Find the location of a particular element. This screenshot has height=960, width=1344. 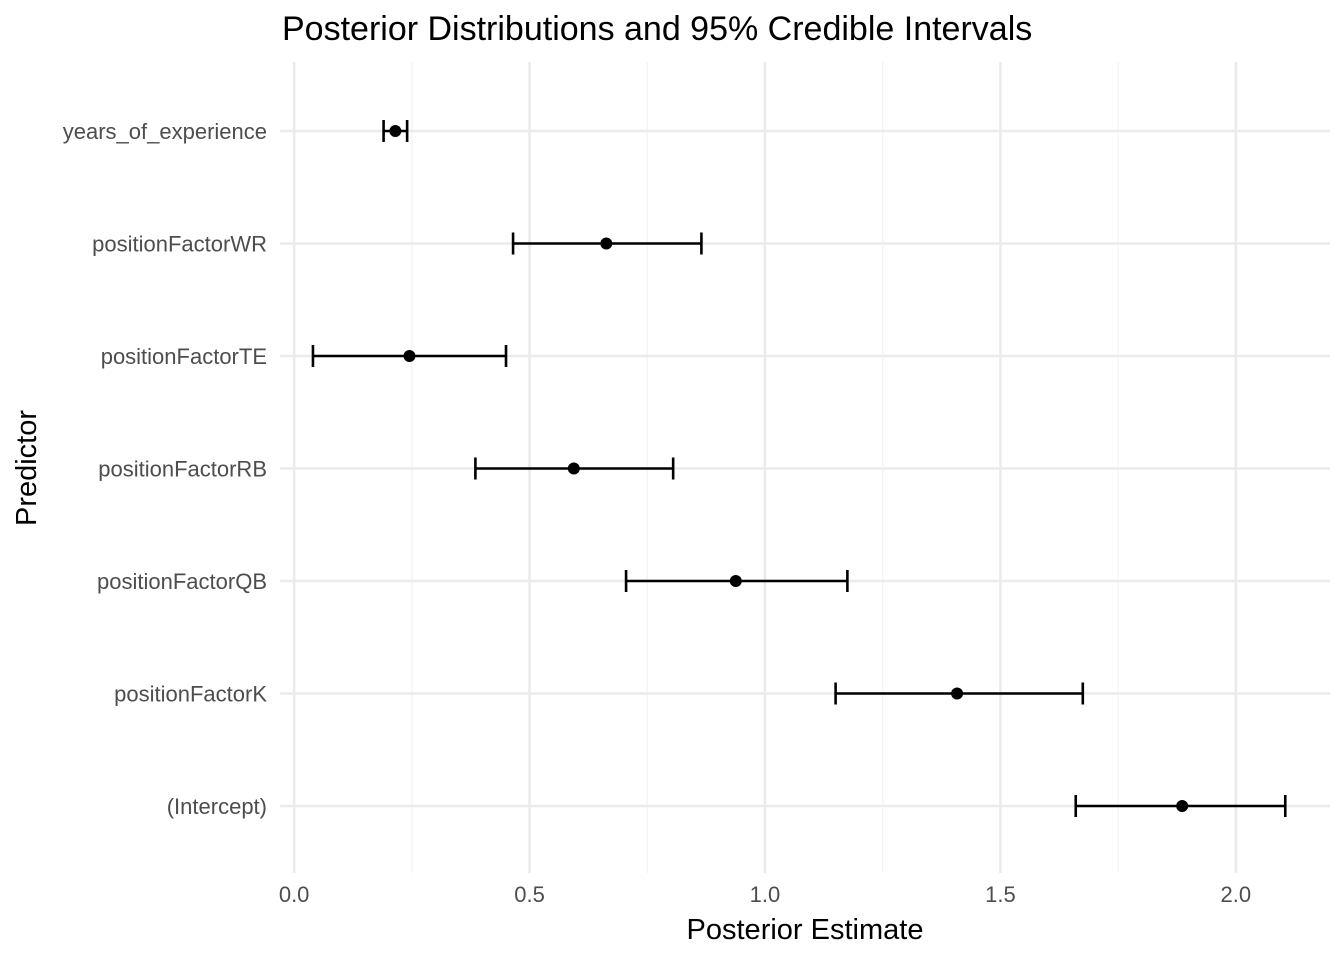

x-tick-label: 1.5 is located at coordinates (1000, 894).